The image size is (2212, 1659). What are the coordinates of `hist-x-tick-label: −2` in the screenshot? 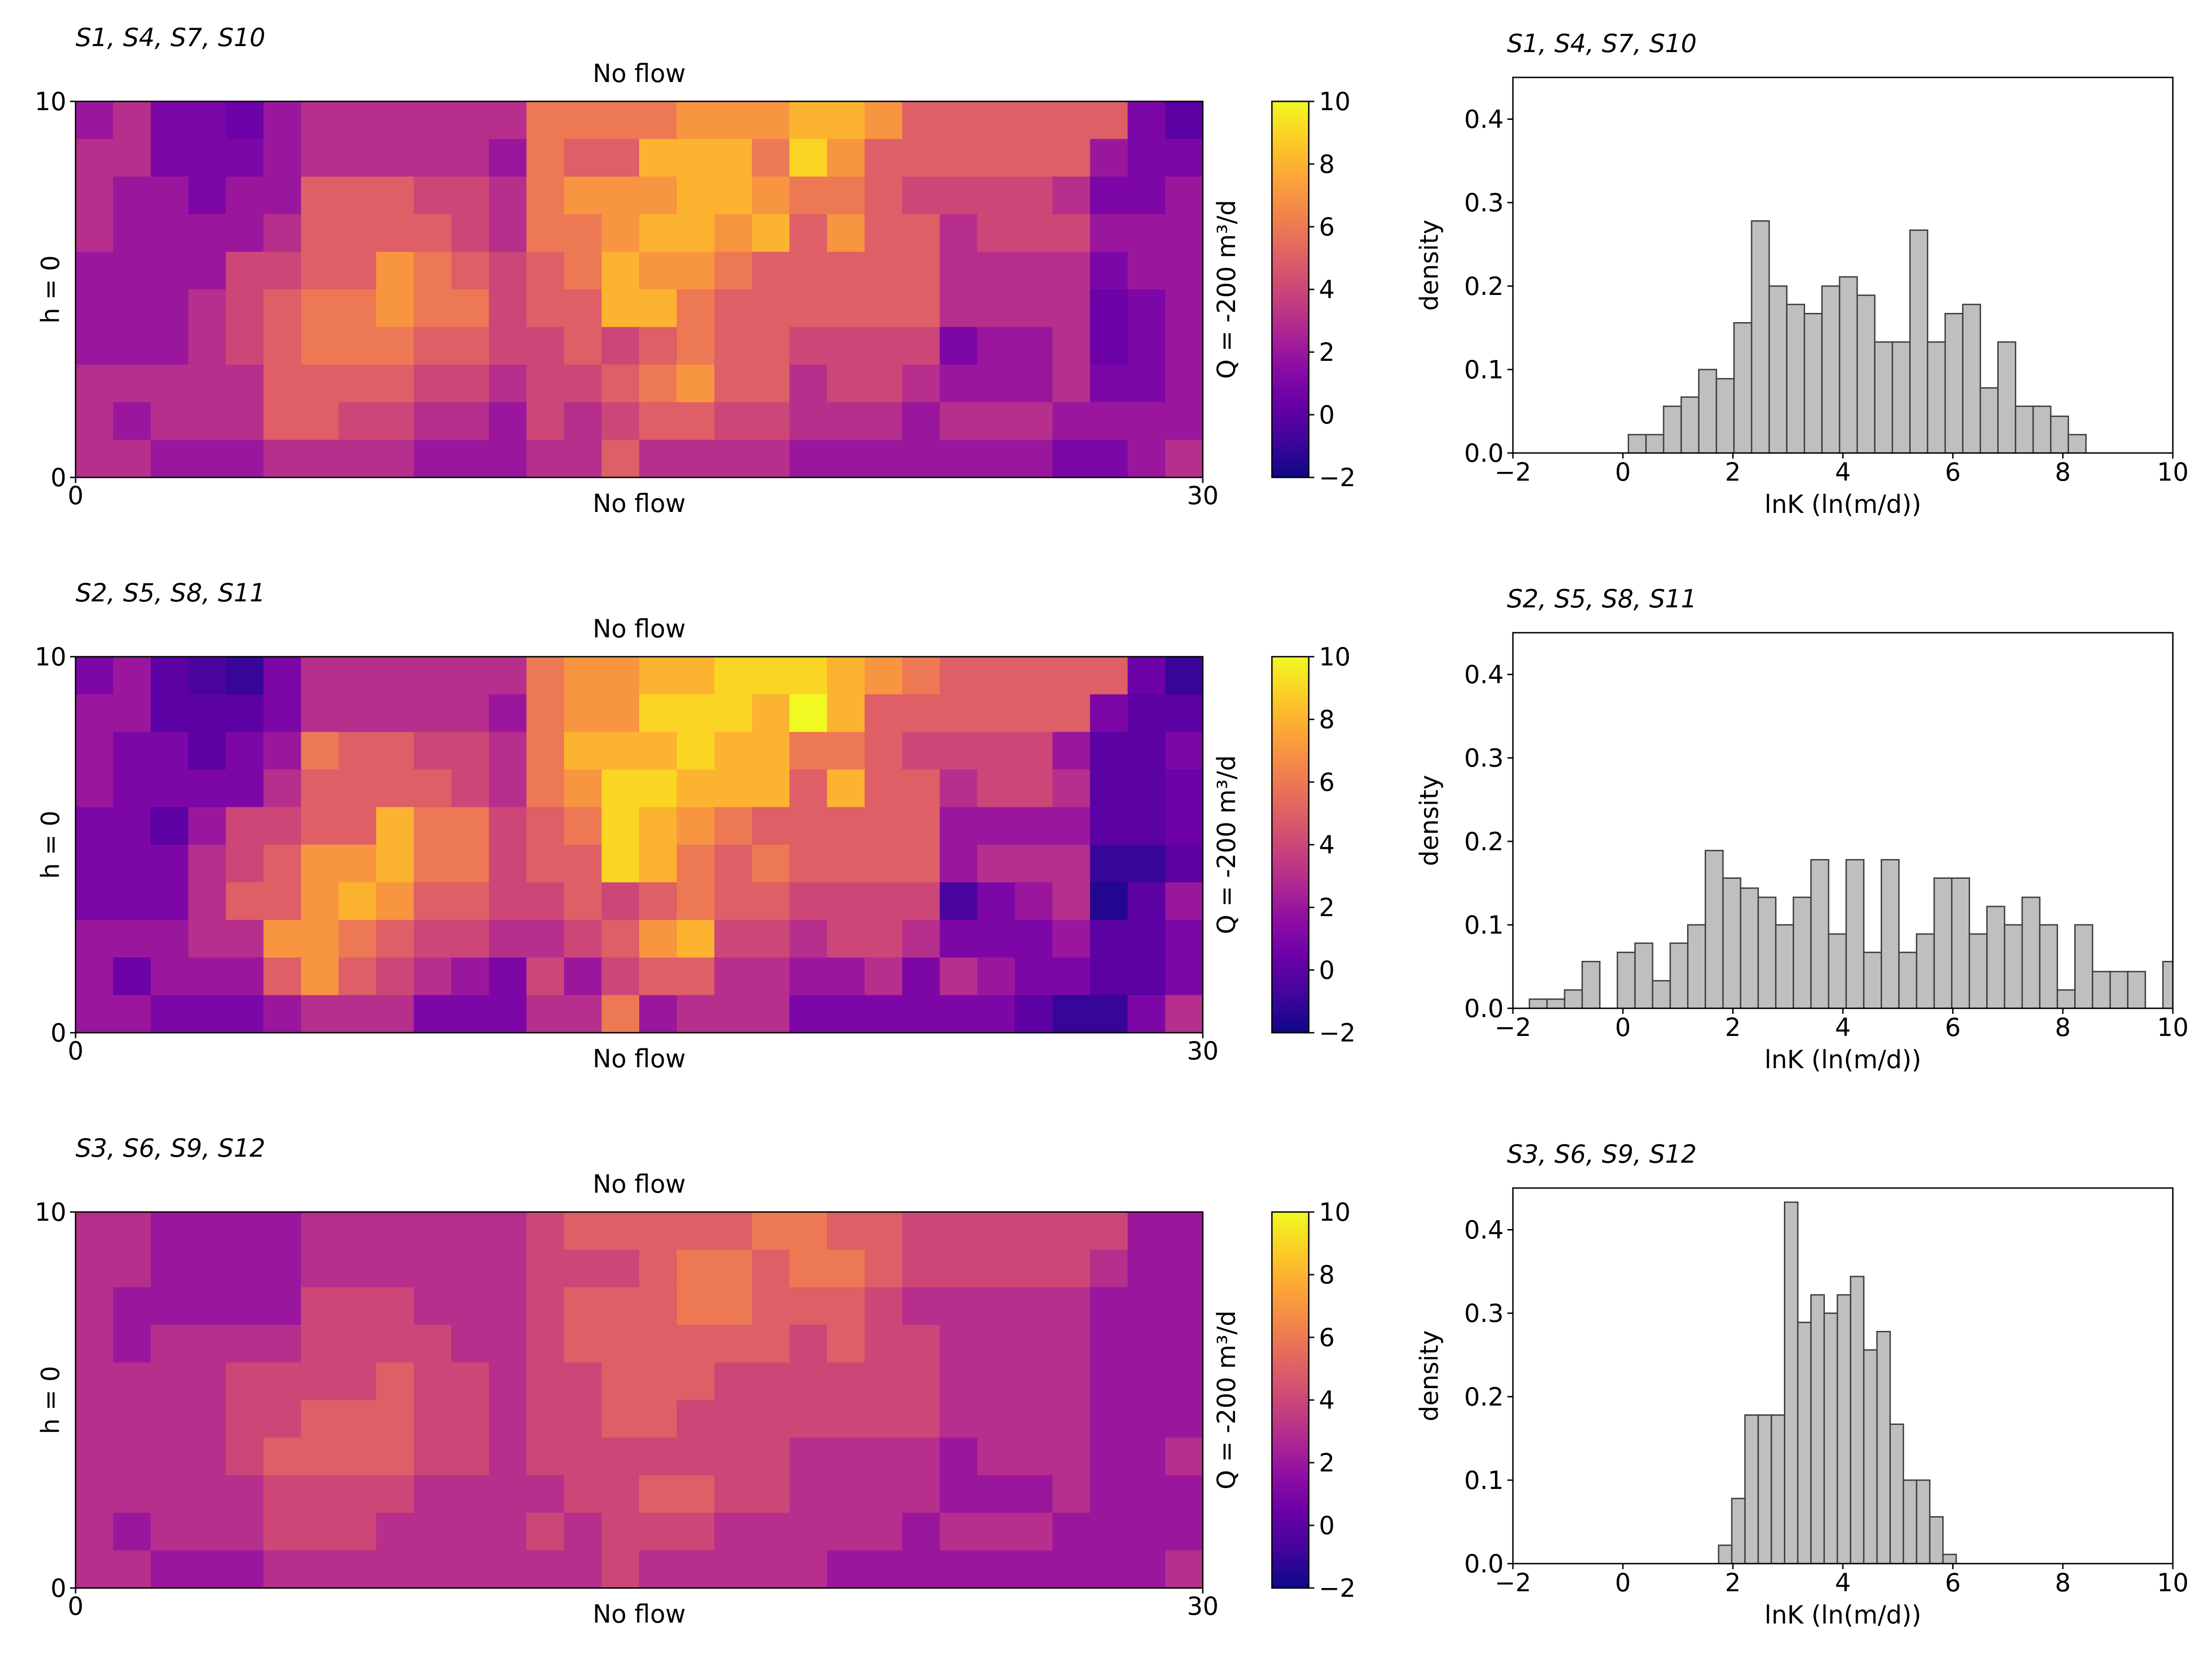 It's located at (1512, 472).